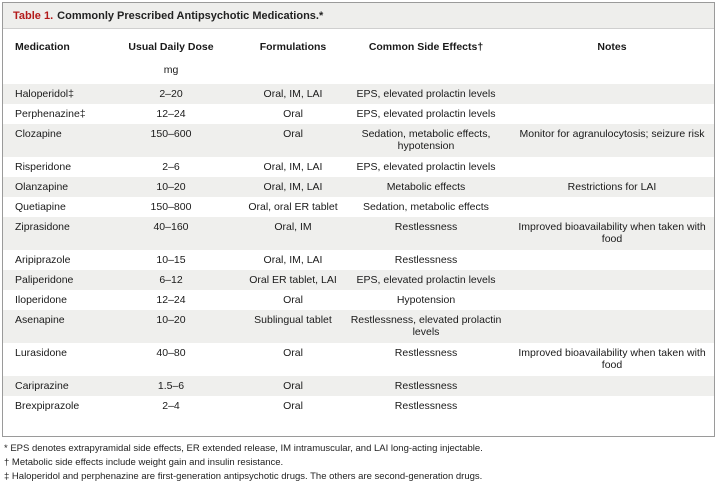  I want to click on table-row: Cariprazine 1.5–6 Oral Restlessness, so click(358, 386).